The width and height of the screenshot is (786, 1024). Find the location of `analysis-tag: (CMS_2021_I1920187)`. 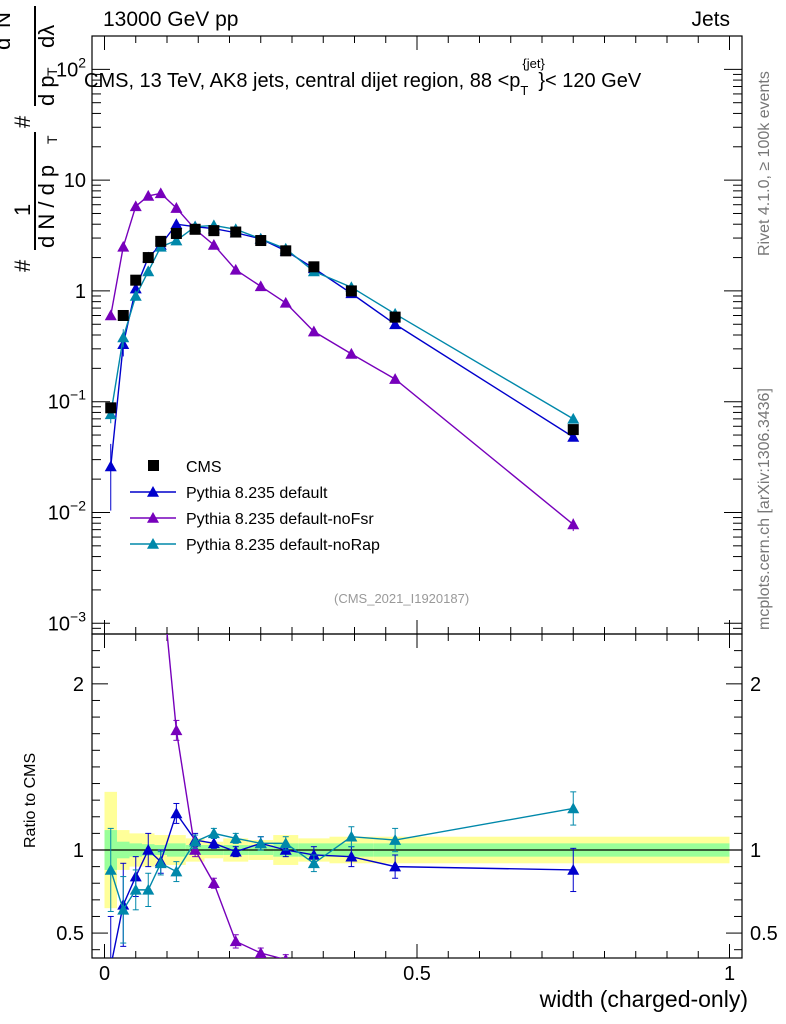

analysis-tag: (CMS_2021_I1920187) is located at coordinates (402, 598).